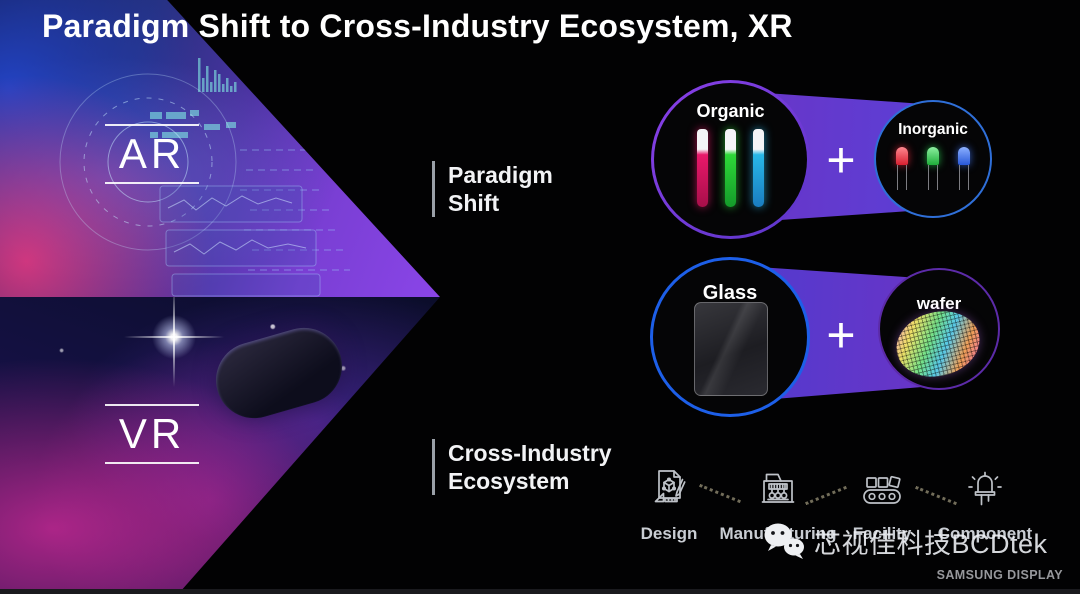  I want to click on green-led, so click(933, 168).